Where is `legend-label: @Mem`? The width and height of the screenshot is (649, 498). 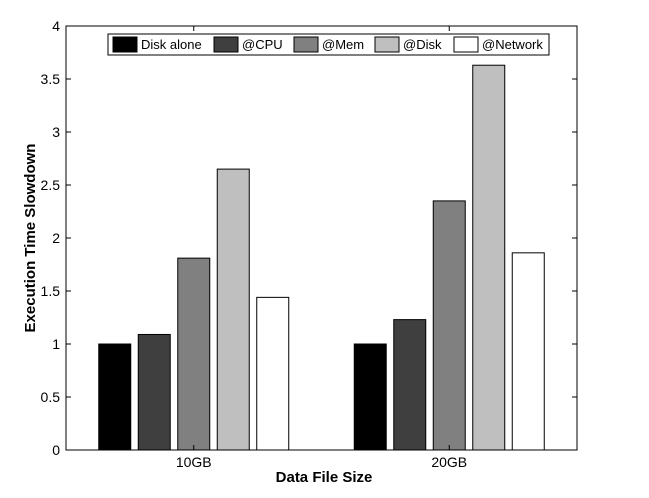 legend-label: @Mem is located at coordinates (343, 44).